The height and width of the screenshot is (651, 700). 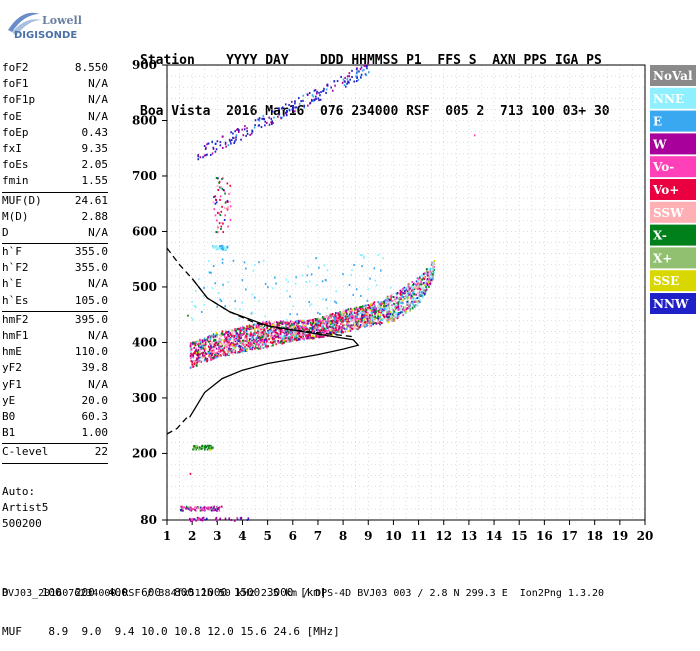 What do you see at coordinates (55, 233) in the screenshot?
I see `param-row: D N/A` at bounding box center [55, 233].